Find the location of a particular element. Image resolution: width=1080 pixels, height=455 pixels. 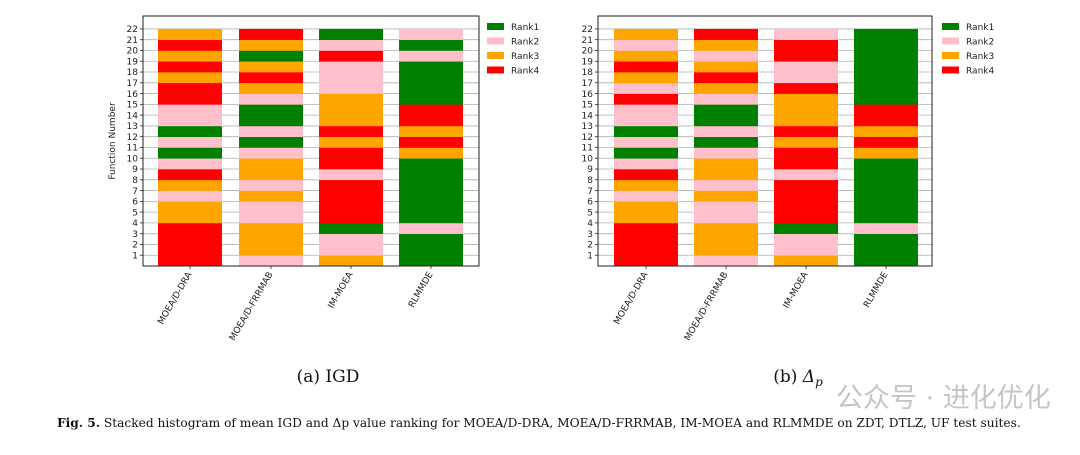

bar-segment-f4-rank3 is located at coordinates (271, 228).